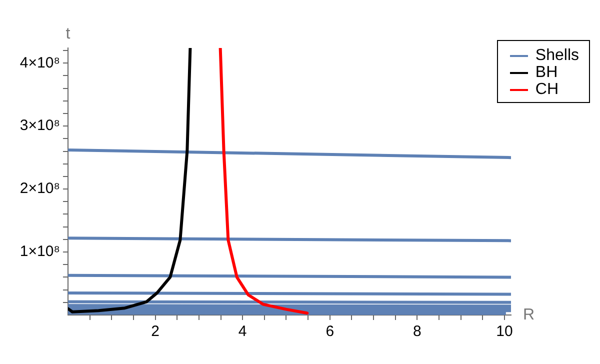 Image resolution: width=600 pixels, height=364 pixels. I want to click on x-tick-label: 2, so click(155, 331).